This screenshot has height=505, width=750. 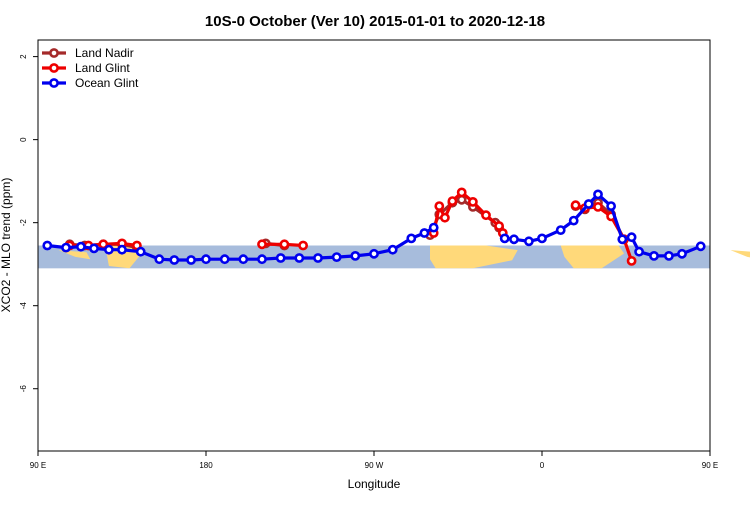 I want to click on x-axis-label: Longitude, so click(x=374, y=484).